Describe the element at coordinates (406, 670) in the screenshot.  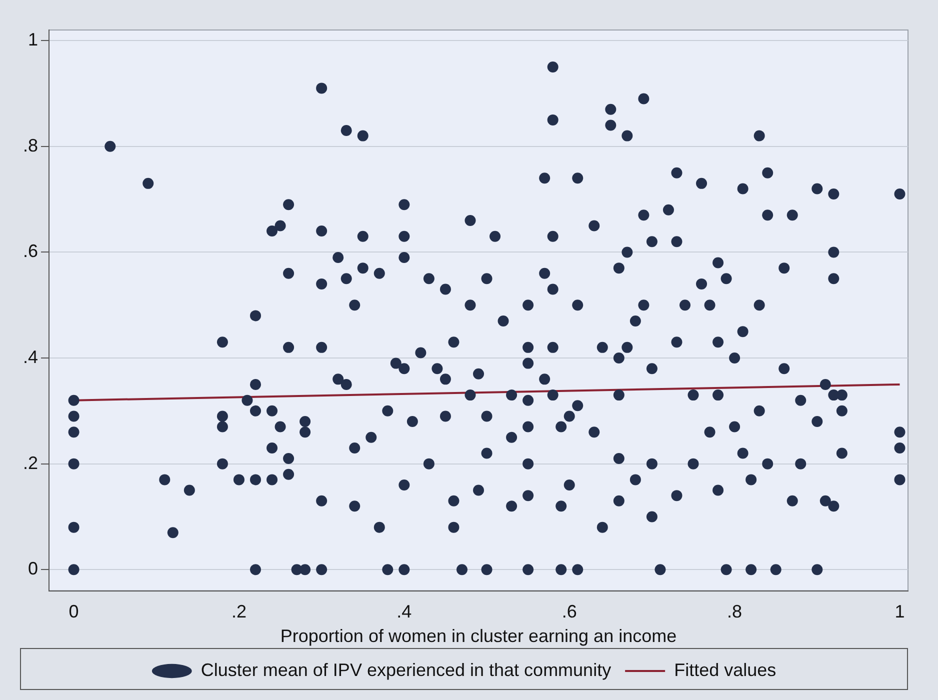
I see `legend-label: Cluster mean of IPV experienced in that community` at that location.